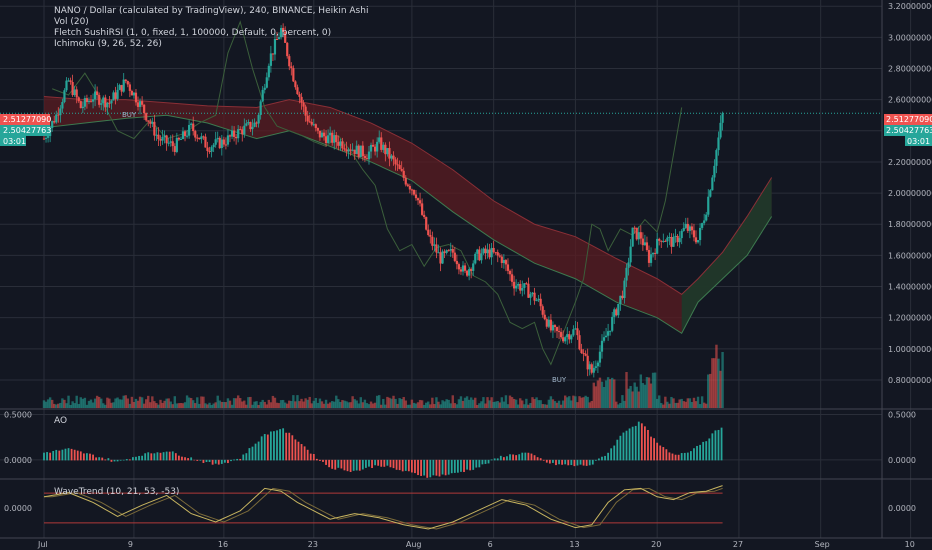 The image size is (932, 550). What do you see at coordinates (918, 141) in the screenshot?
I see `countdown-right: 03:01` at bounding box center [918, 141].